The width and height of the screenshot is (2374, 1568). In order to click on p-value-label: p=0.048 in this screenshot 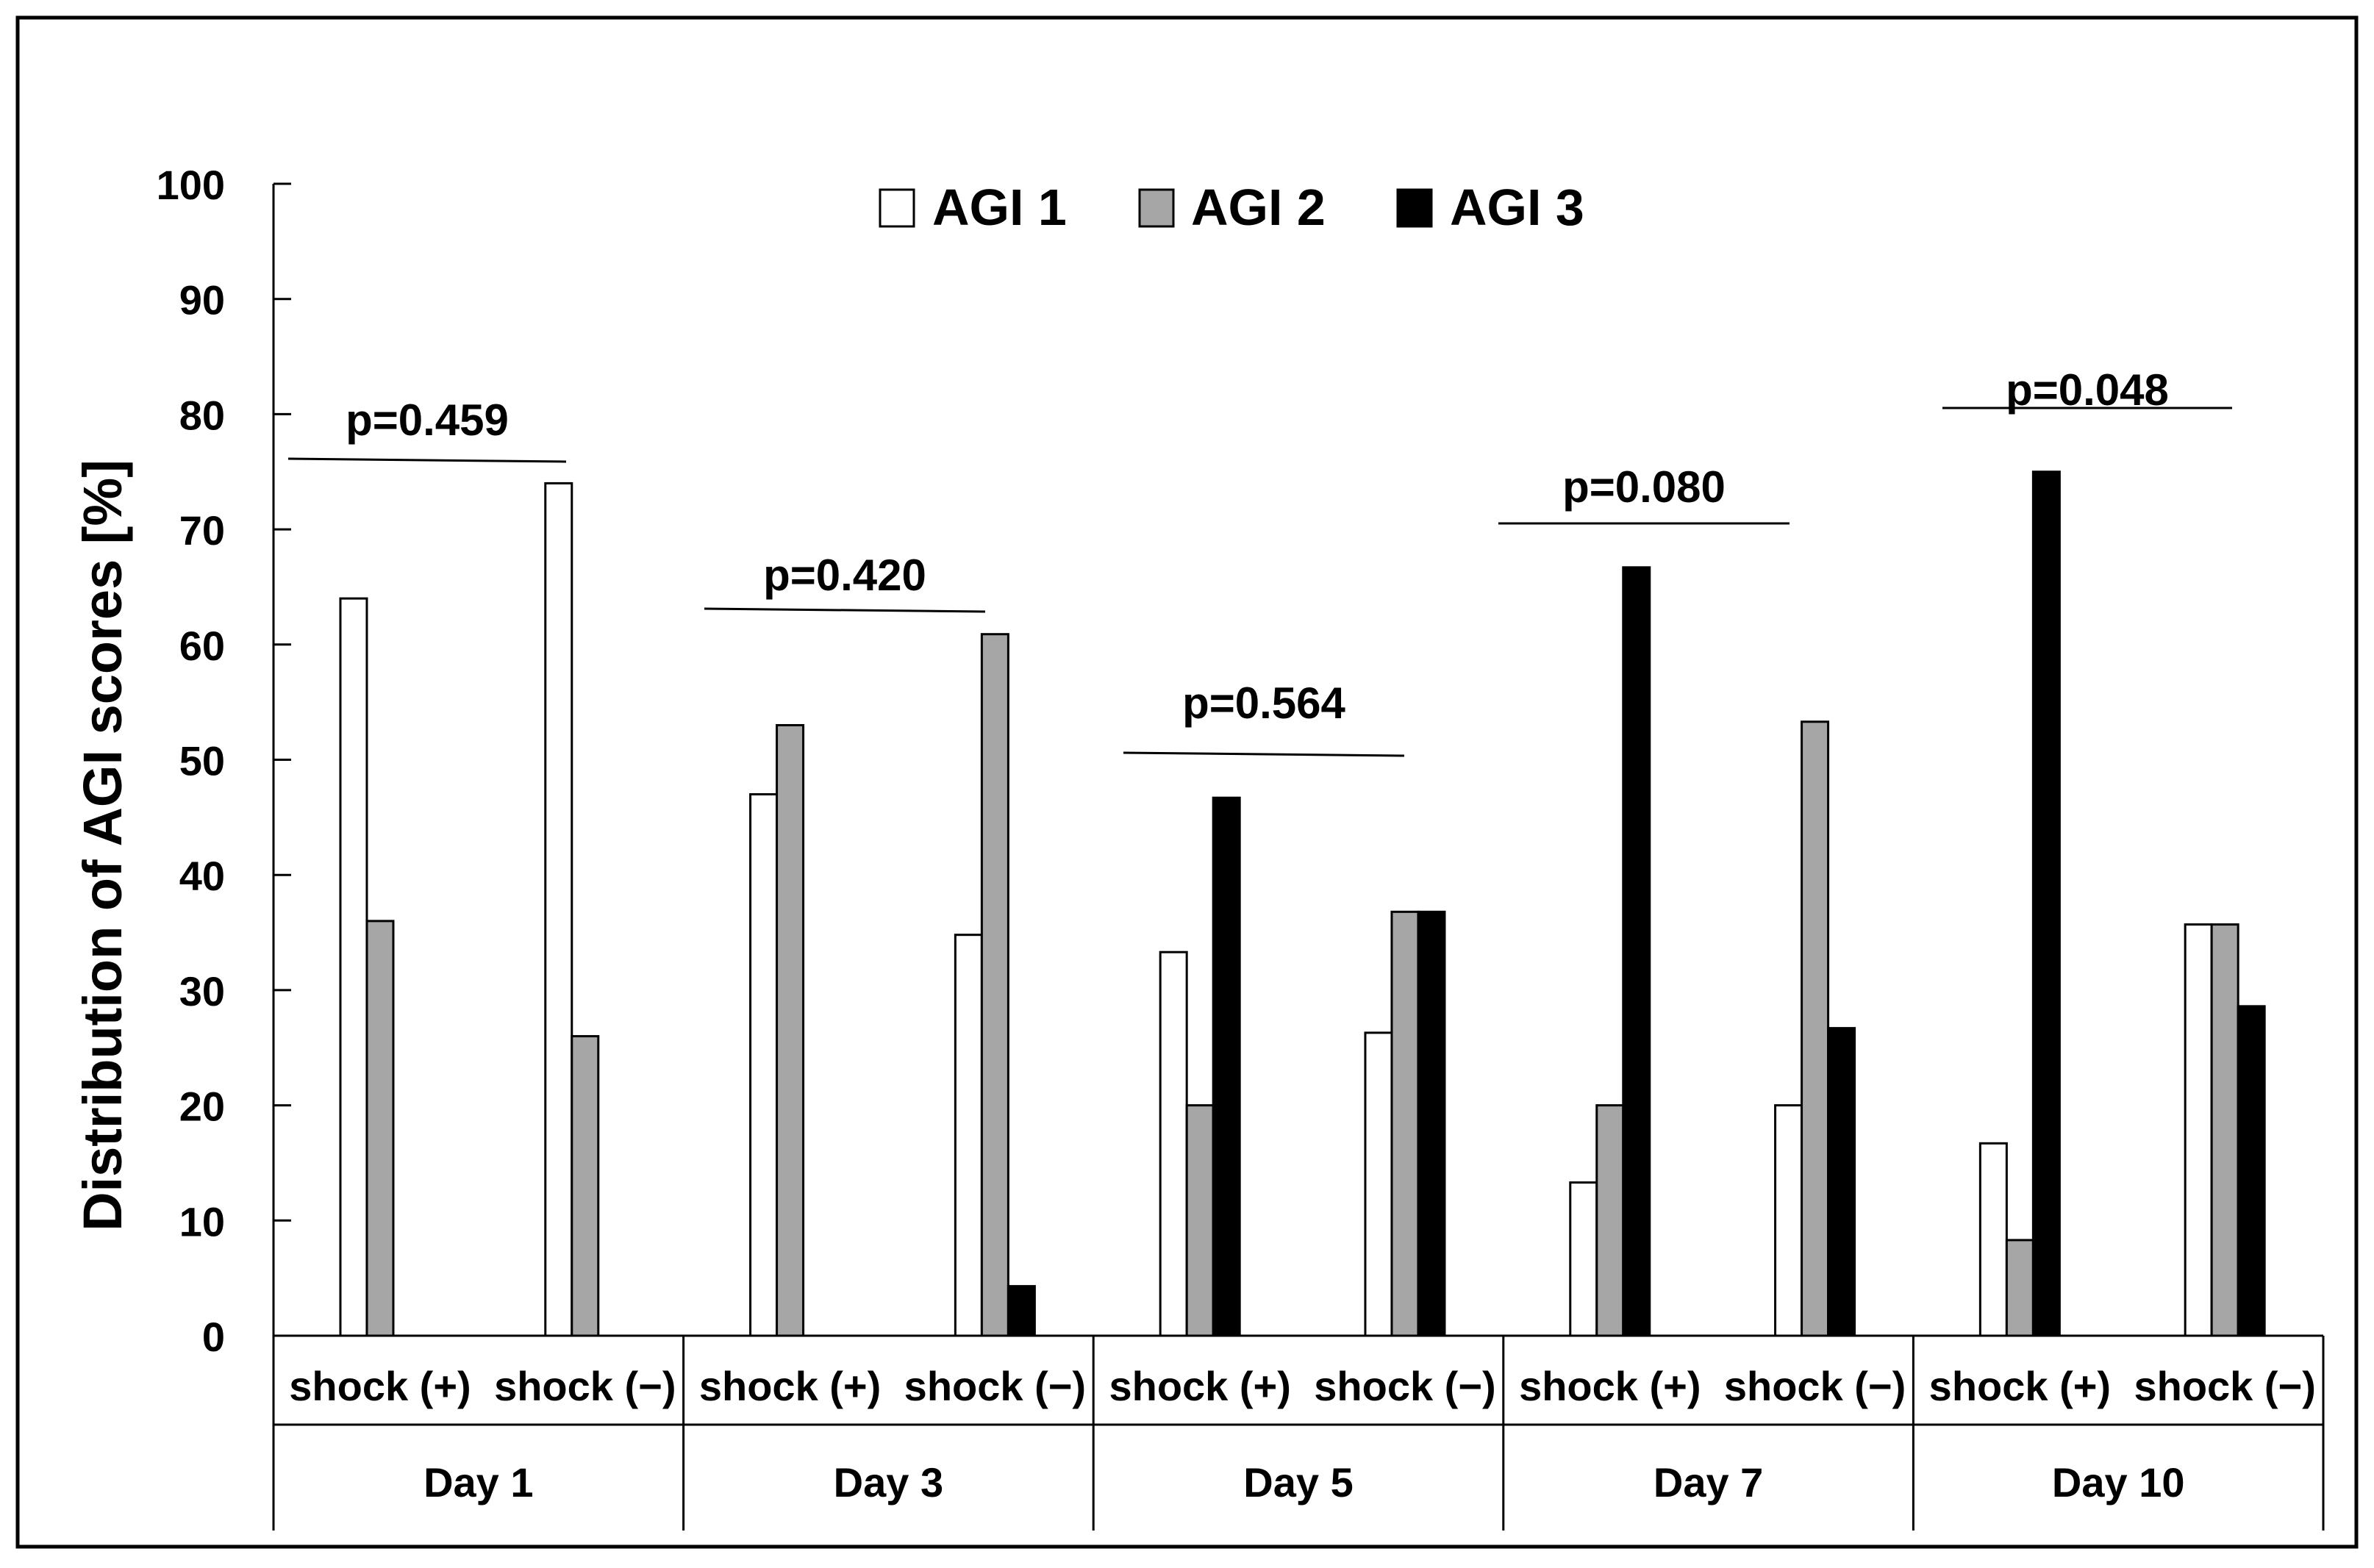, I will do `click(2087, 390)`.